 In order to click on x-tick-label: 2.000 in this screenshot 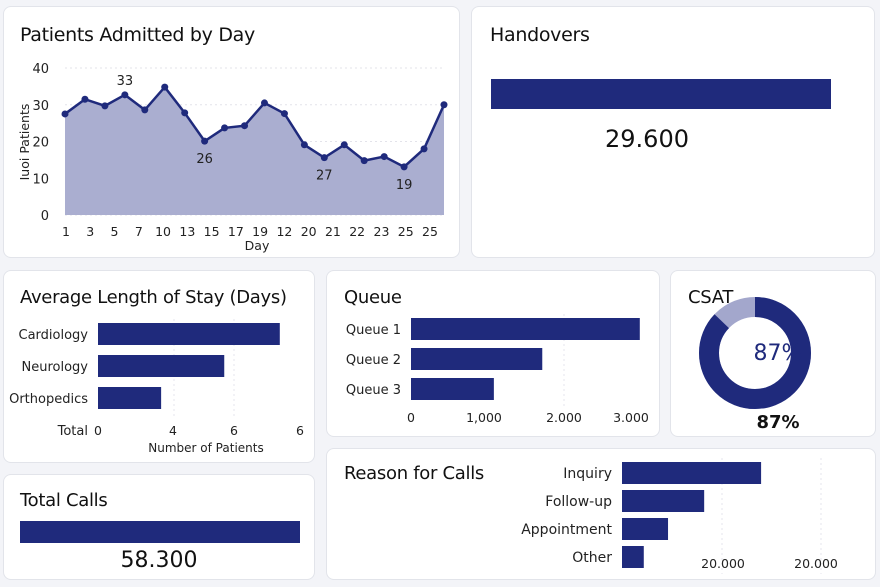, I will do `click(564, 417)`.